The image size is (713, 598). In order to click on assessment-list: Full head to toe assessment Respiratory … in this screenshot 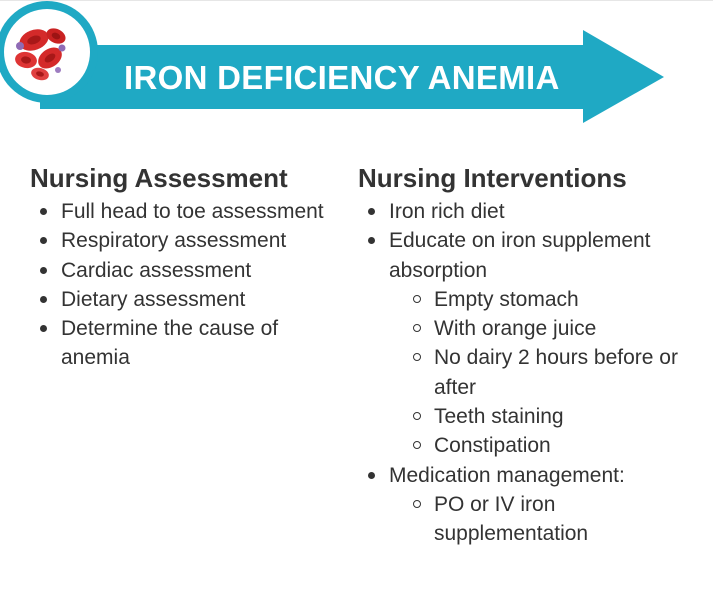, I will do `click(190, 285)`.